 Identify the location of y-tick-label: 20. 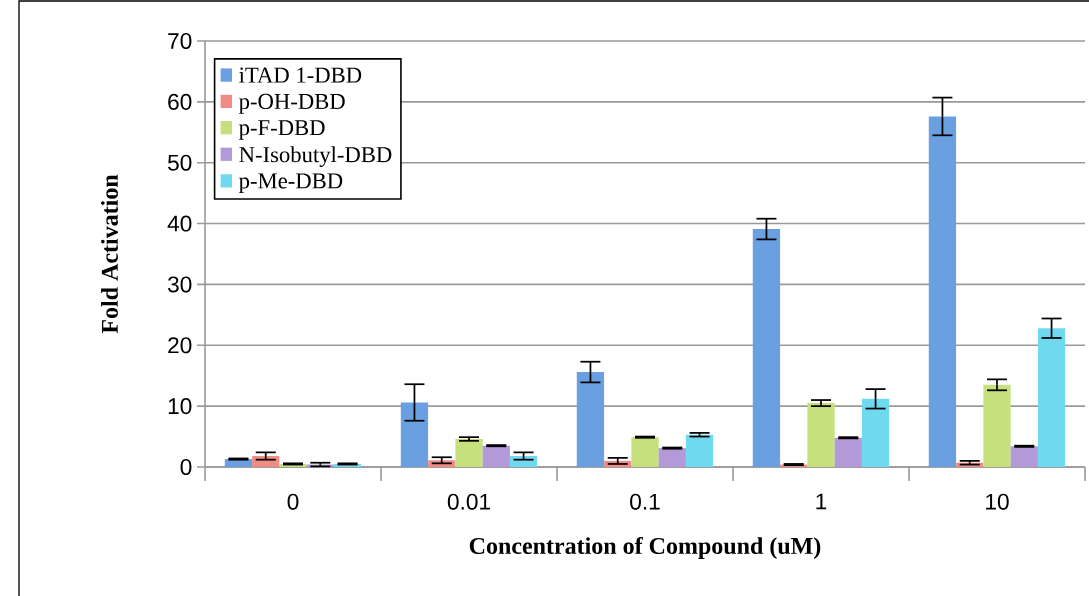
(180, 345).